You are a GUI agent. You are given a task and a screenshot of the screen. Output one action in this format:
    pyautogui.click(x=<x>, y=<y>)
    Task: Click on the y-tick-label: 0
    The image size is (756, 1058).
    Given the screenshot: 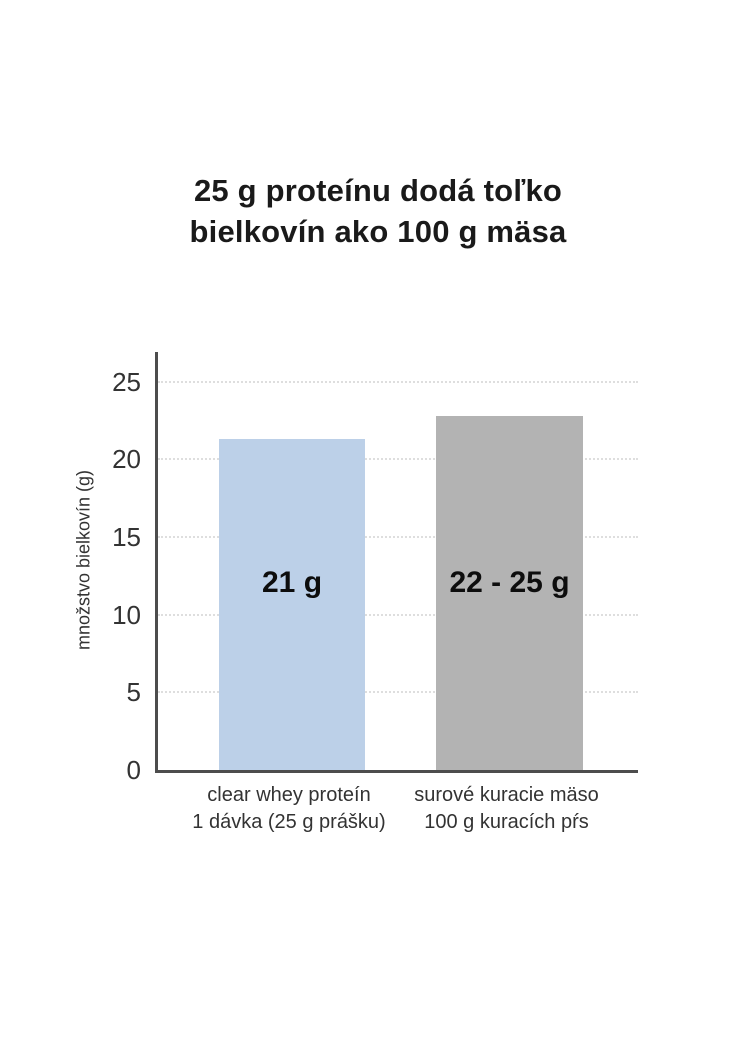 What is the action you would take?
    pyautogui.click(x=133, y=770)
    